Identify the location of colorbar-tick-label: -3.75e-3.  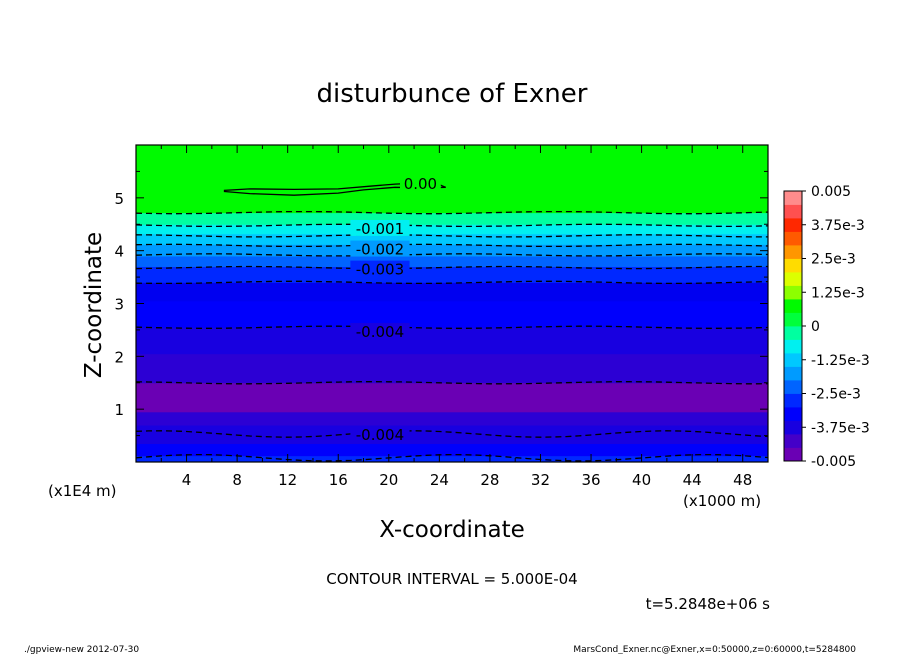
(840, 428).